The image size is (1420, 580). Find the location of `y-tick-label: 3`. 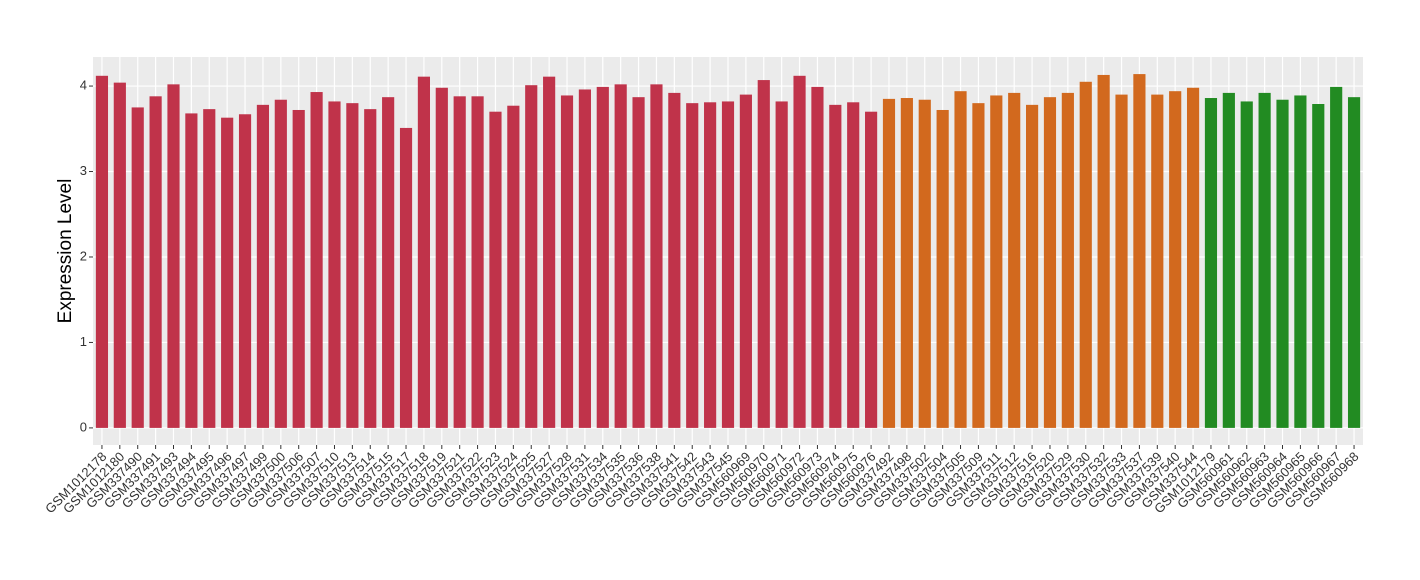

y-tick-label: 3 is located at coordinates (83, 170).